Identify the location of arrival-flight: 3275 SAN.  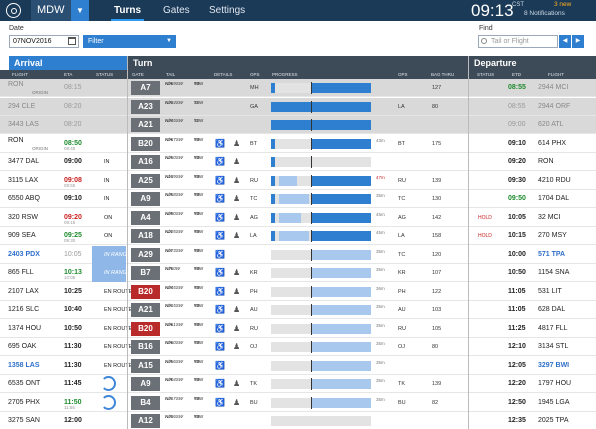
(24, 420).